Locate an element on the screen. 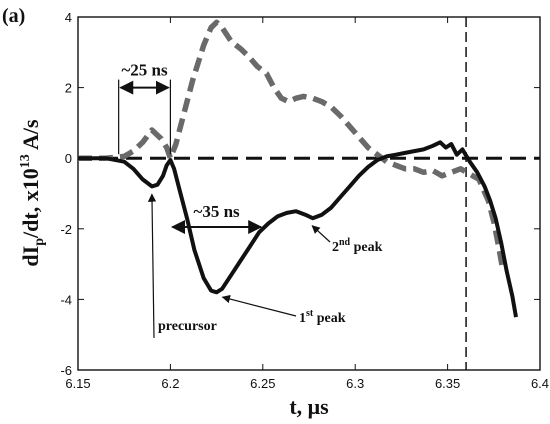 Image resolution: width=550 pixels, height=424 pixels. x-tick-label: 6.15 is located at coordinates (77, 383).